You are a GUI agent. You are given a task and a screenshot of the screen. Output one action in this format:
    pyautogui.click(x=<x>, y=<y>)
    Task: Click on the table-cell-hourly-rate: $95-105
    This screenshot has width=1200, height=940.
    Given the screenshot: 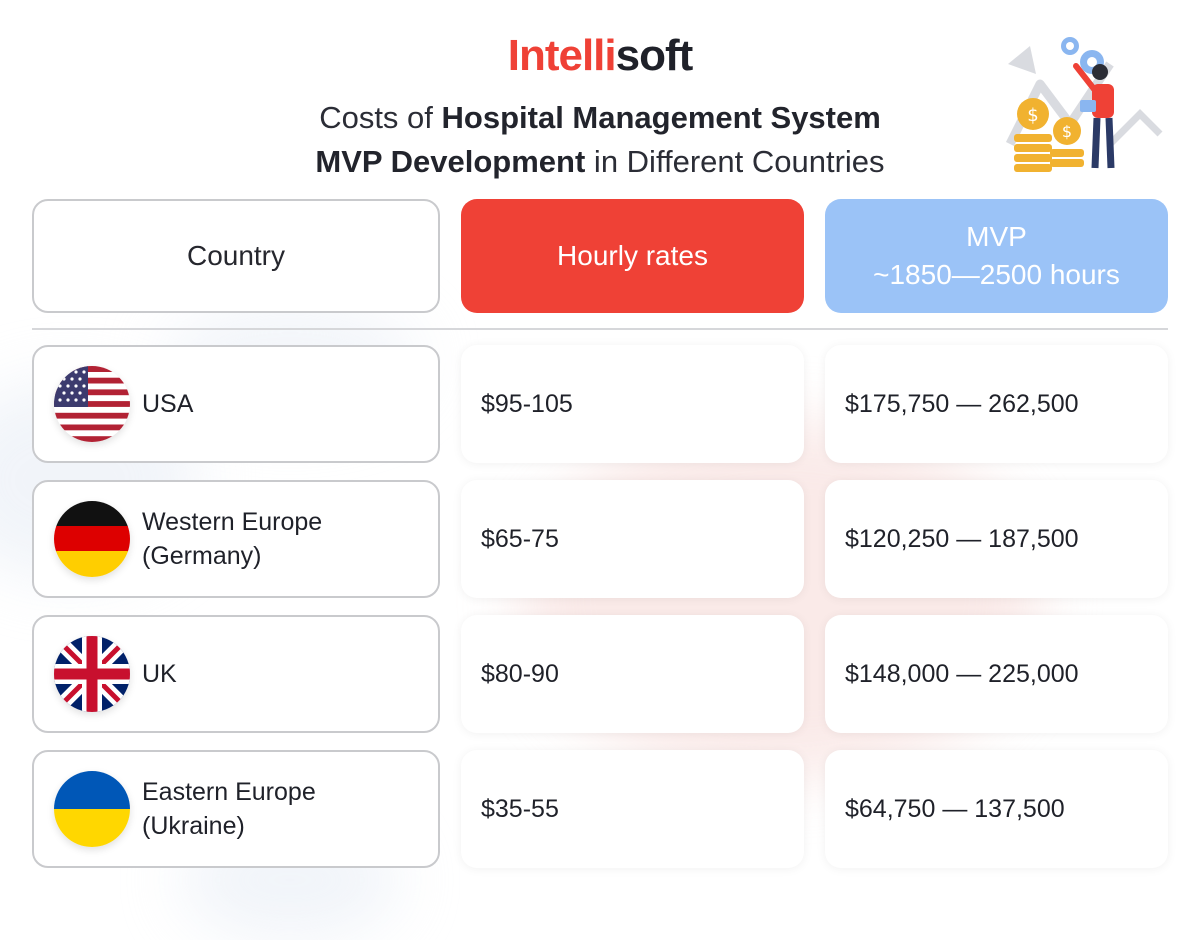 What is the action you would take?
    pyautogui.click(x=632, y=404)
    